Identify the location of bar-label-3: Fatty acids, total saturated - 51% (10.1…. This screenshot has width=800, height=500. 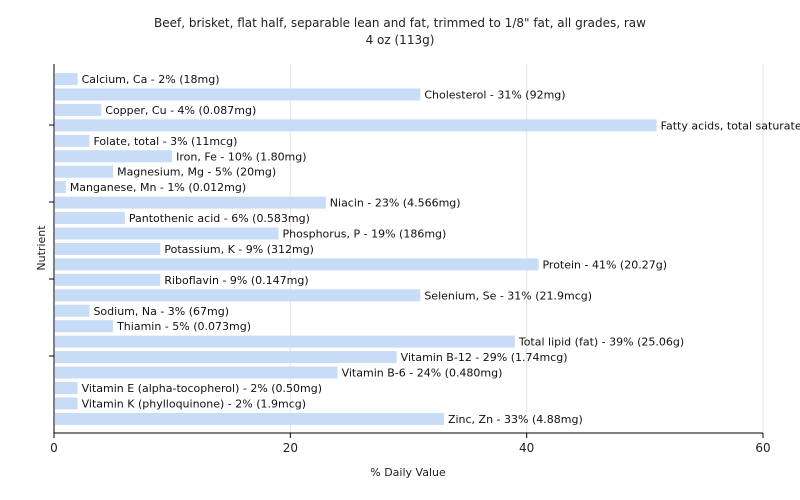
(730, 125).